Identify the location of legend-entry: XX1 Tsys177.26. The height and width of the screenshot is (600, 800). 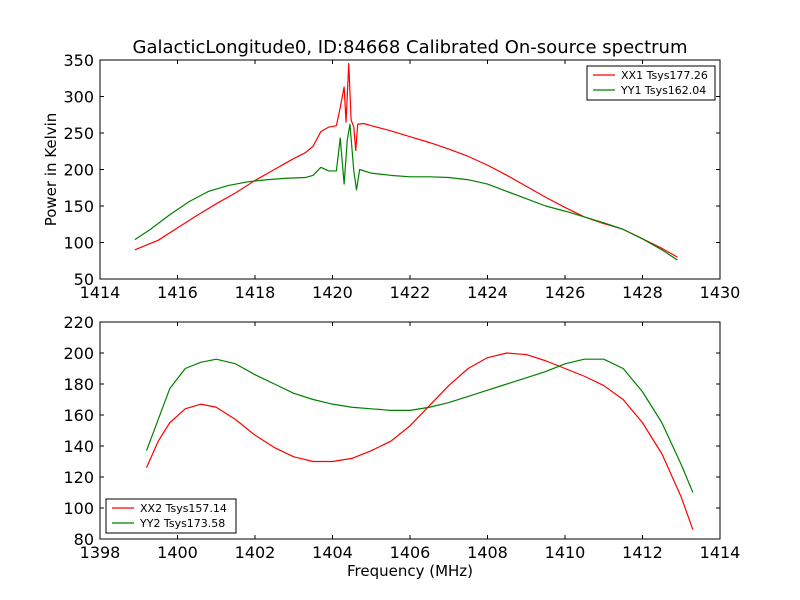
(664, 75).